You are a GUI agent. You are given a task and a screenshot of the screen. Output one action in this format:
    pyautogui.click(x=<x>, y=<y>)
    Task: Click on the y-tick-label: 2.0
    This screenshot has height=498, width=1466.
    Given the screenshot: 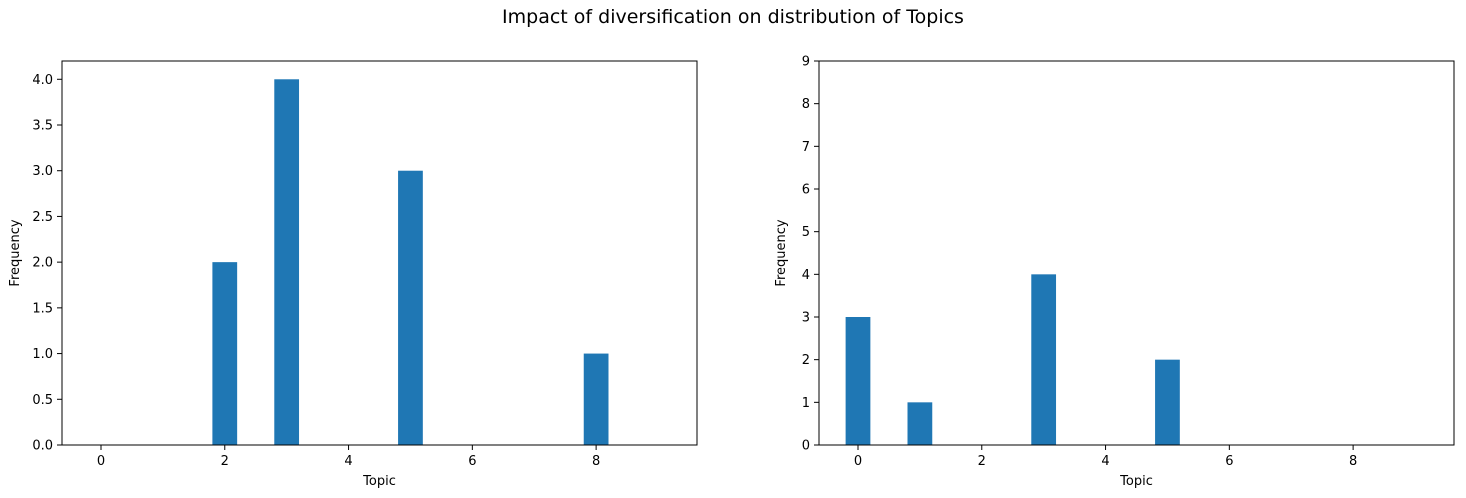 What is the action you would take?
    pyautogui.click(x=42, y=263)
    